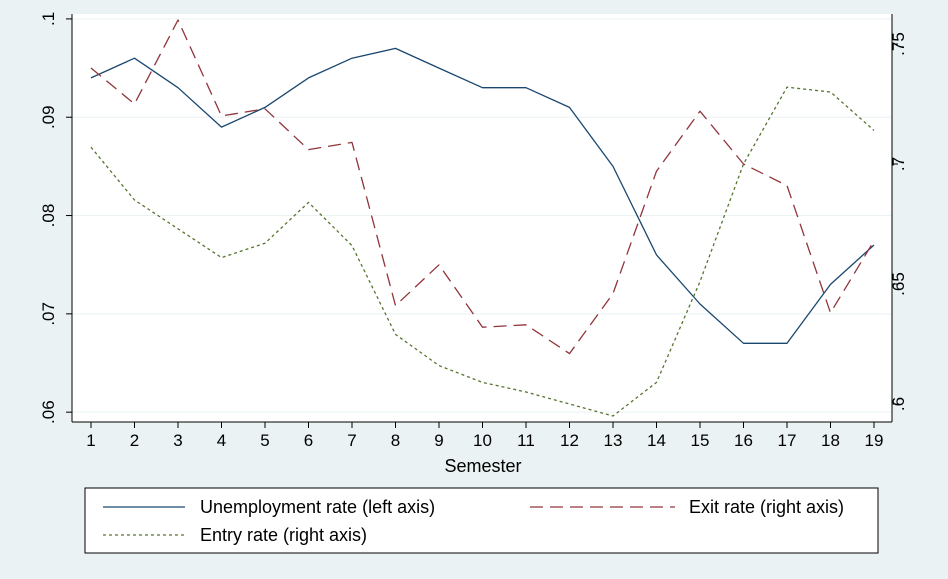 The image size is (948, 579). I want to click on x-tick-label: 14, so click(656, 440).